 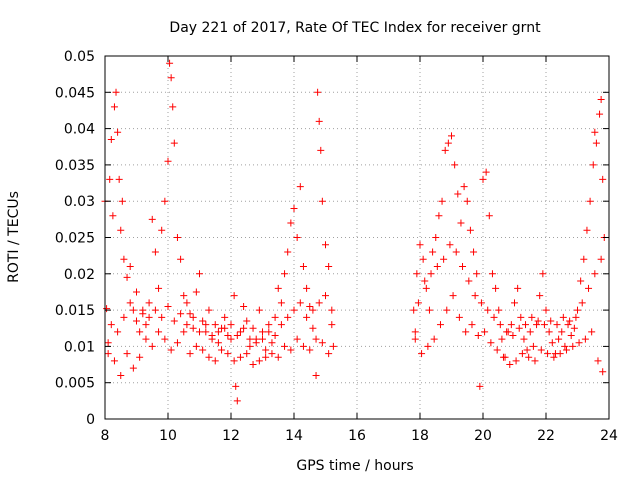 What do you see at coordinates (79, 130) in the screenshot?
I see `y-tick-label: 0.04` at bounding box center [79, 130].